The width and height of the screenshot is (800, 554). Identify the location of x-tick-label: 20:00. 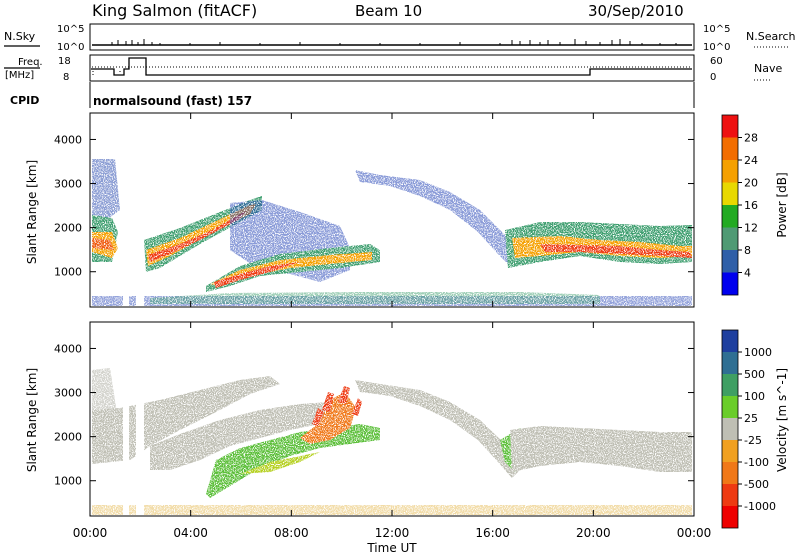
(593, 533).